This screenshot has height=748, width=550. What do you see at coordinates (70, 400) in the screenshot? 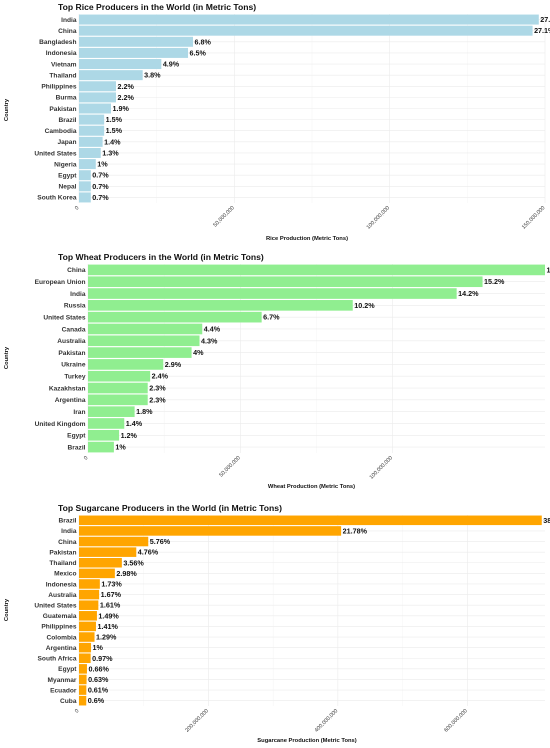
I see `wheat-category-label: Argentina` at bounding box center [70, 400].